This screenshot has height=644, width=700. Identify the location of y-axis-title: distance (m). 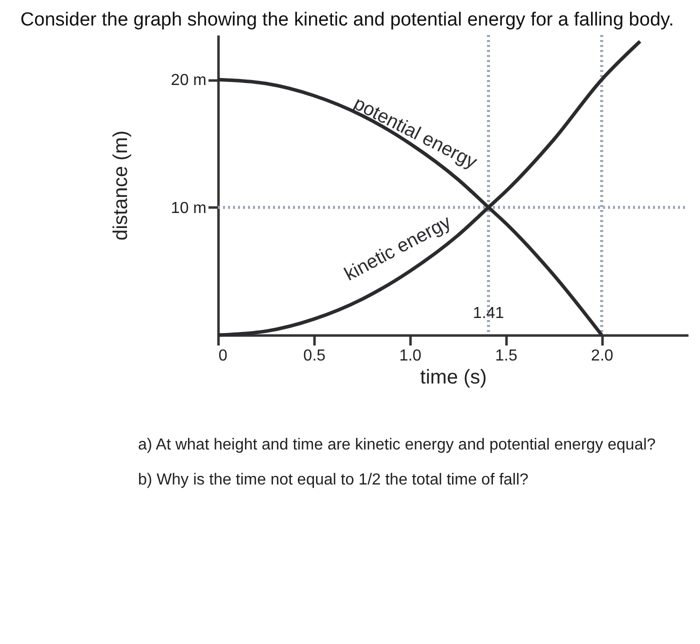
(121, 185).